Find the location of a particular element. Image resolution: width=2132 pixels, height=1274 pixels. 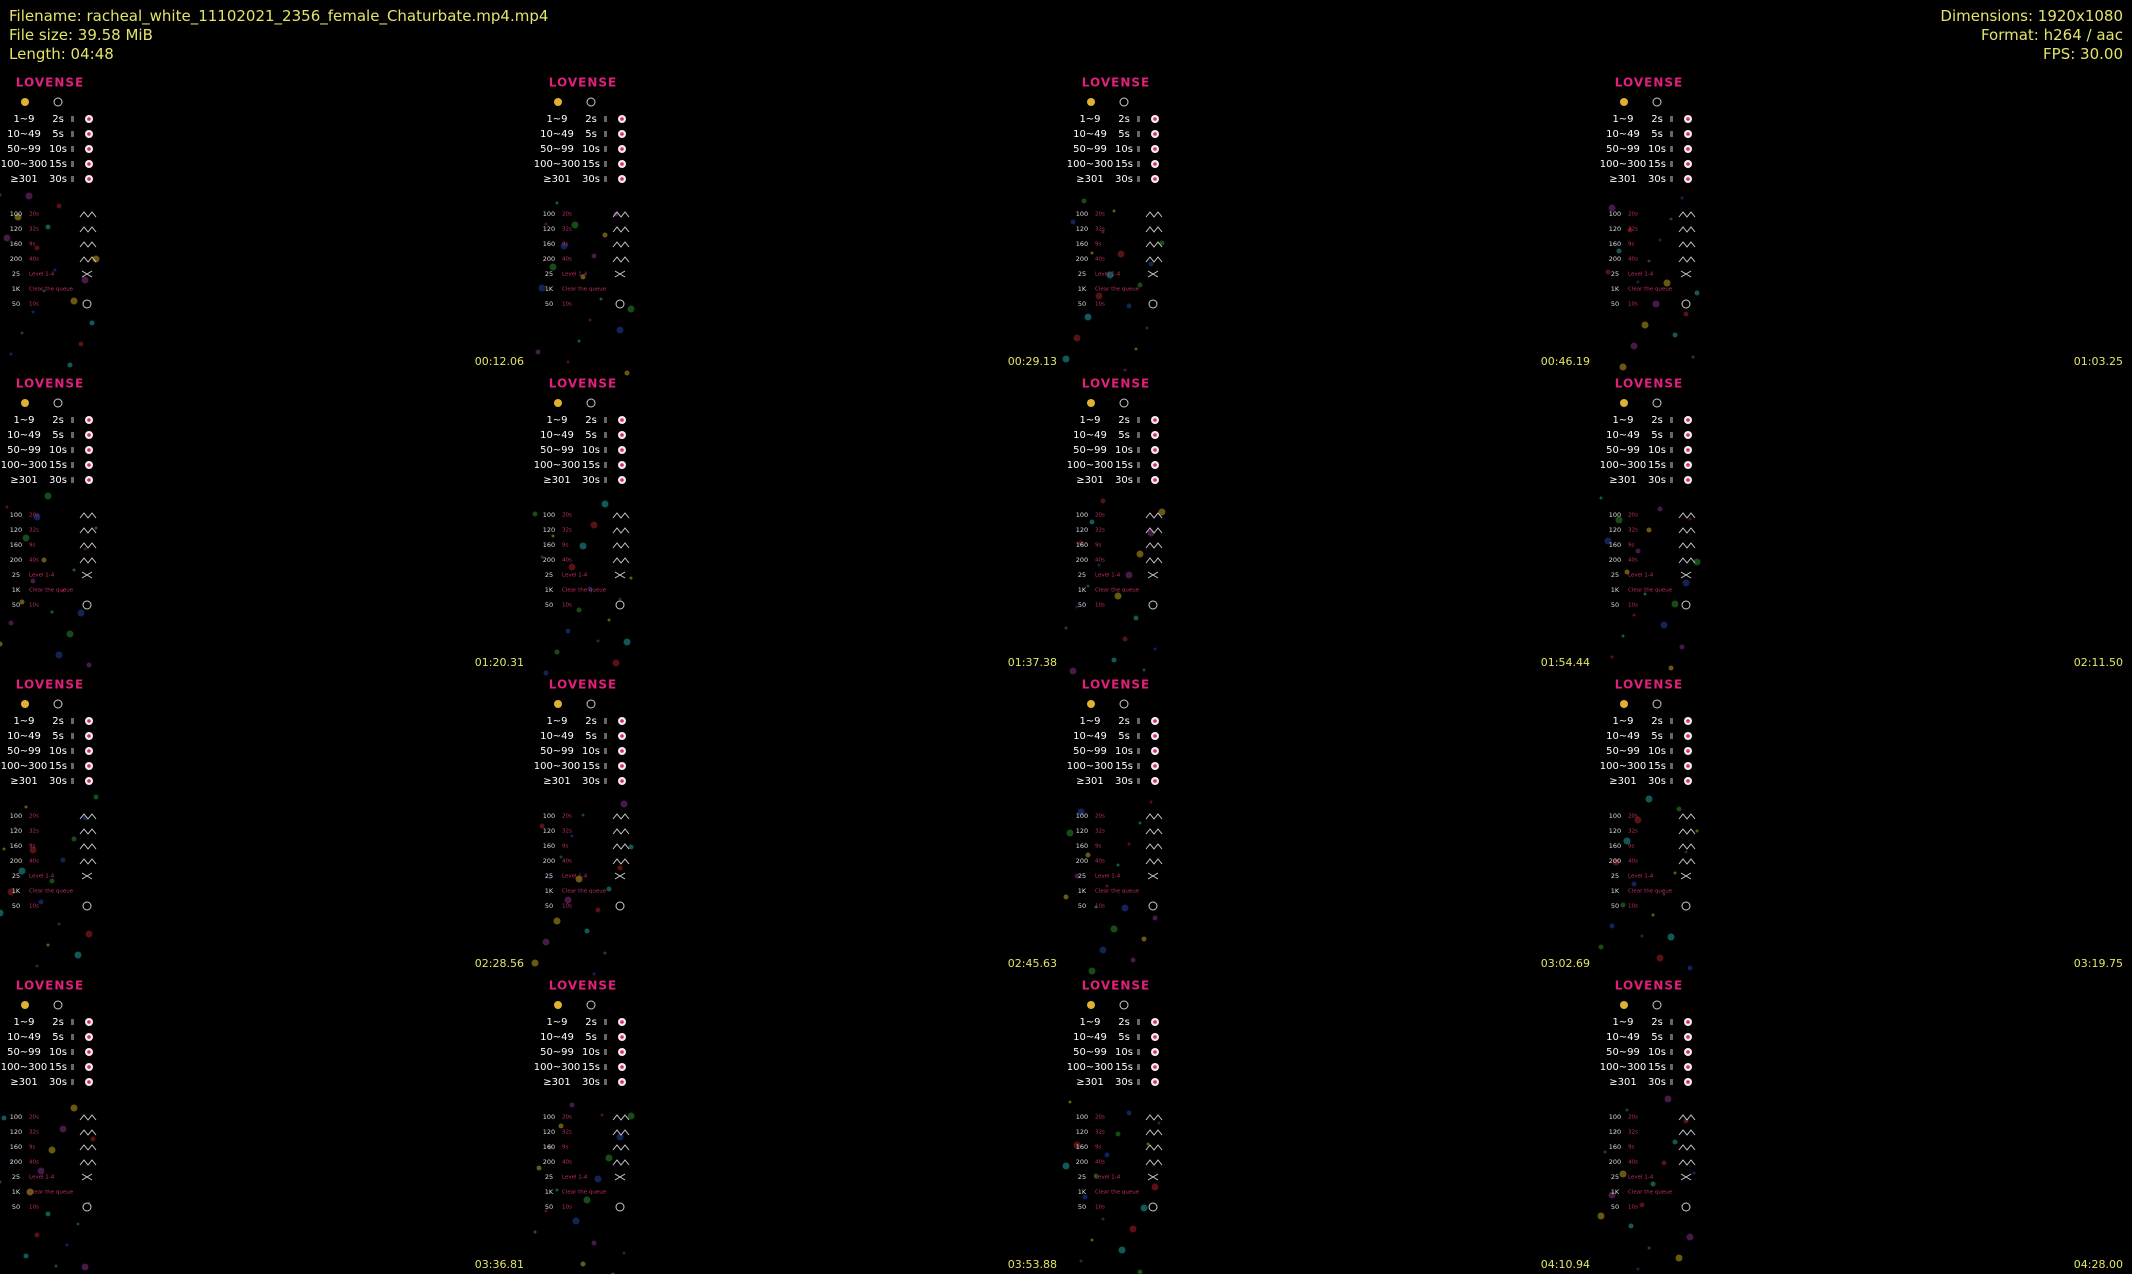

tip-range: ≥301 is located at coordinates (556, 1082).